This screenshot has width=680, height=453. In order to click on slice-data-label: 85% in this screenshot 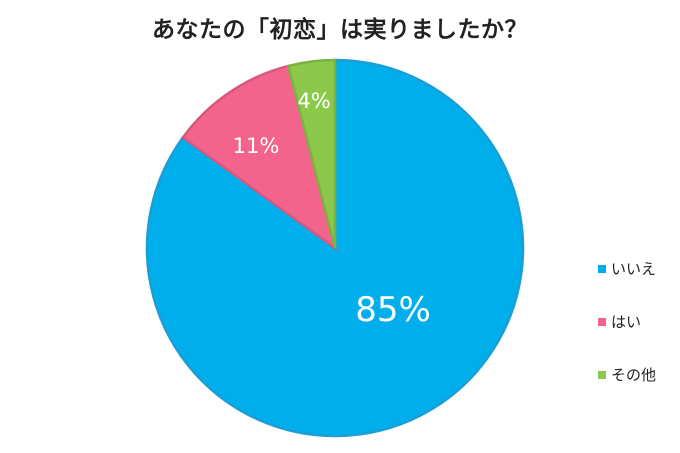, I will do `click(393, 310)`.